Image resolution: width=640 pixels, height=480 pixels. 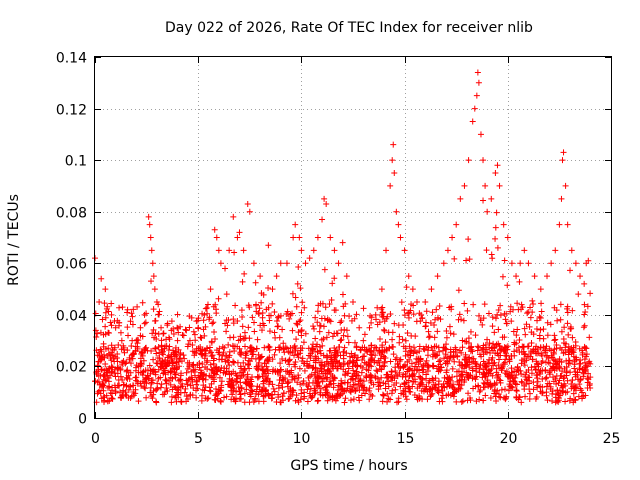 I want to click on y-tick-label: 0.08, so click(x=71, y=214).